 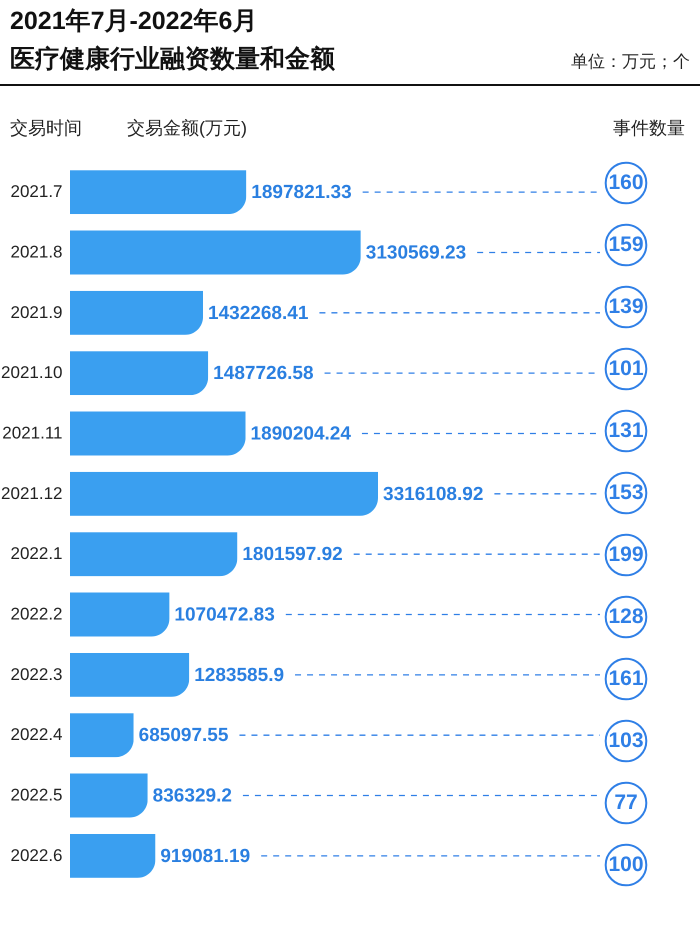 What do you see at coordinates (626, 368) in the screenshot?
I see `data-label: 101` at bounding box center [626, 368].